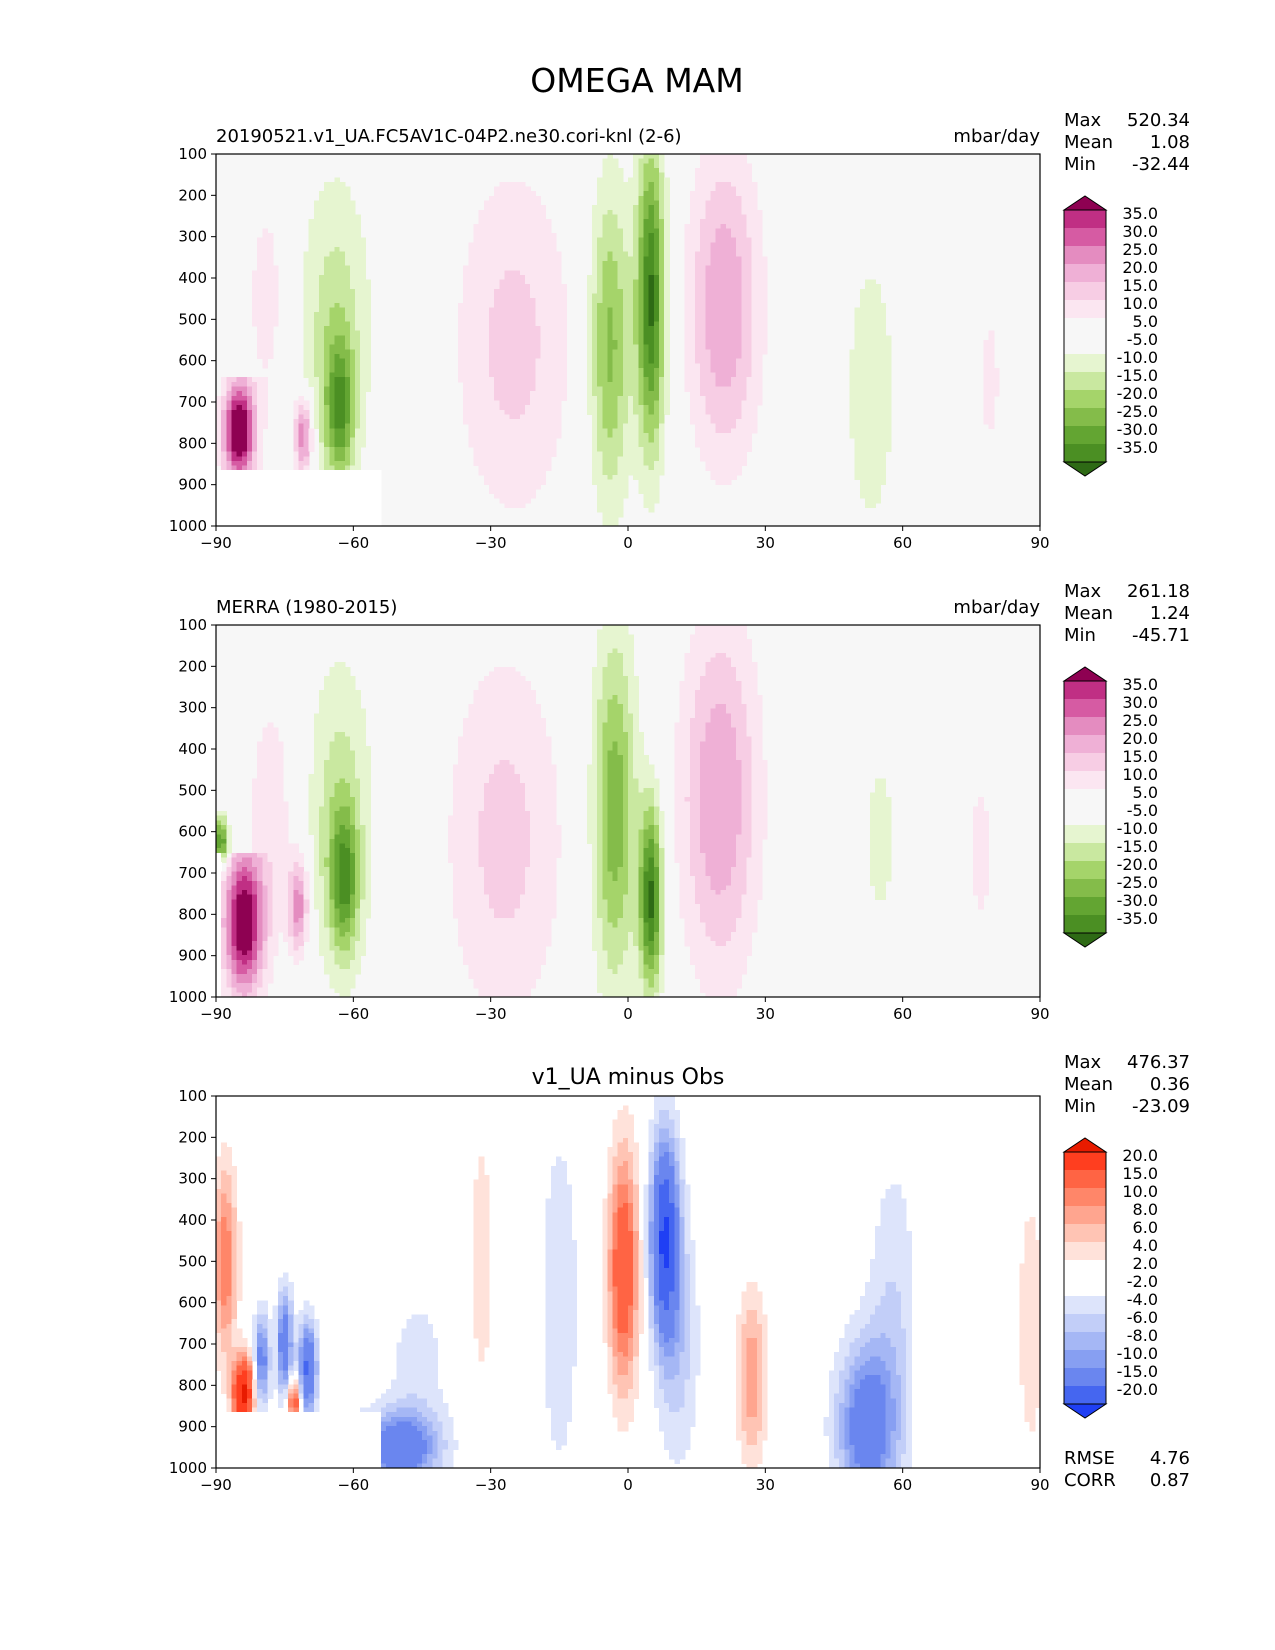  What do you see at coordinates (1137, 900) in the screenshot?
I see `colorbar-level-label: -30.0` at bounding box center [1137, 900].